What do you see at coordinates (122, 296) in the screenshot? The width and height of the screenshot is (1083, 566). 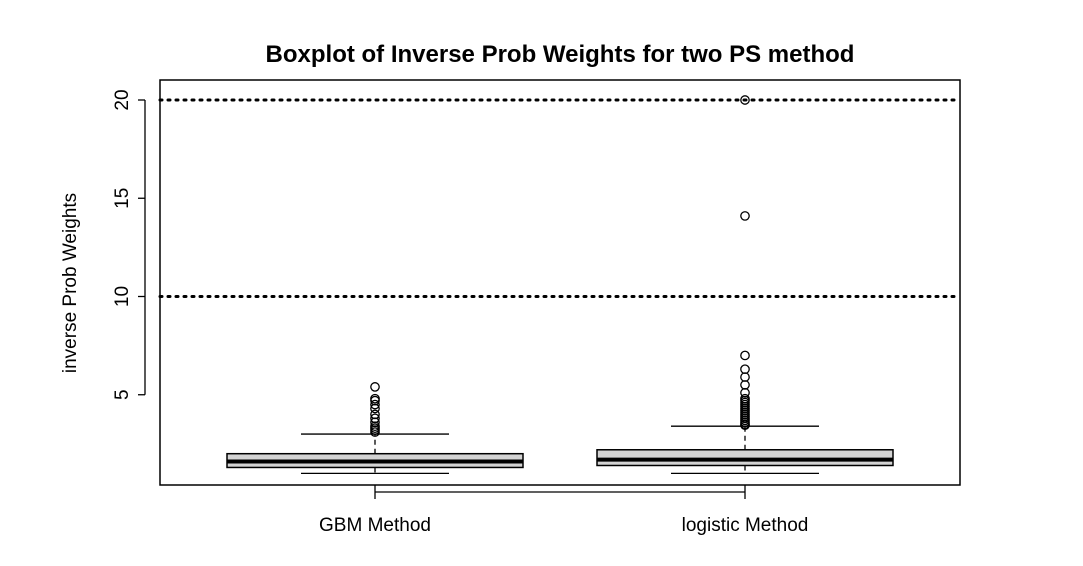 I see `y-tick-label: 10` at bounding box center [122, 296].